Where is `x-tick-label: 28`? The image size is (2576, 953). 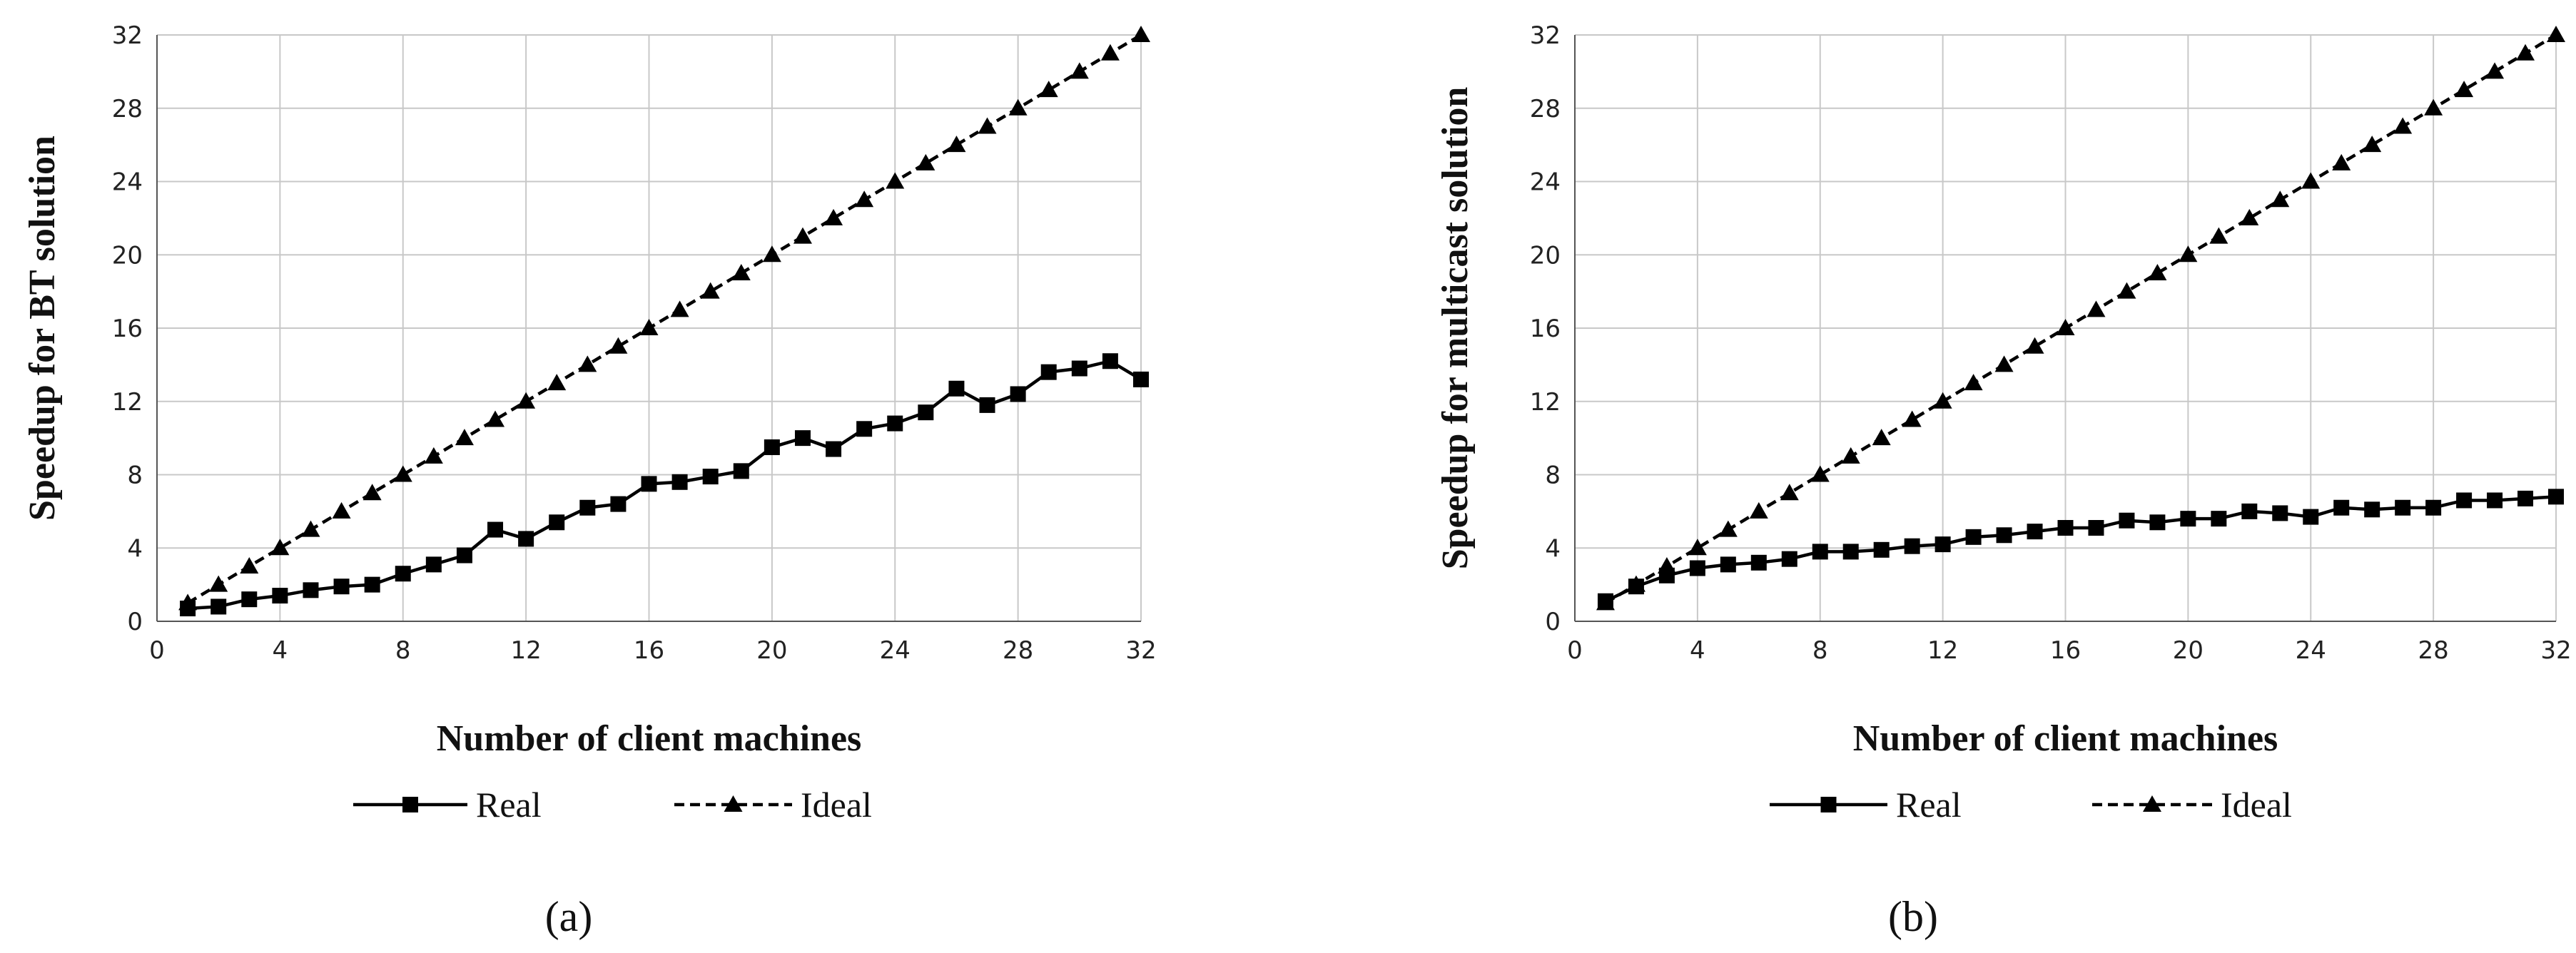
x-tick-label: 28 is located at coordinates (2433, 650).